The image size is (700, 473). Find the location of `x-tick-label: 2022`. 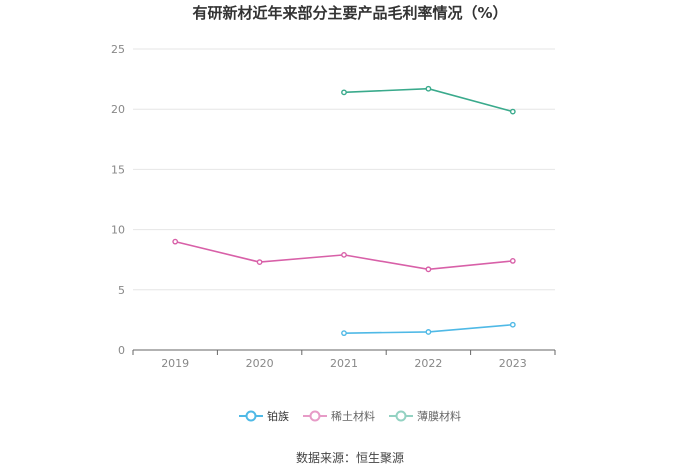

x-tick-label: 2022 is located at coordinates (428, 363).